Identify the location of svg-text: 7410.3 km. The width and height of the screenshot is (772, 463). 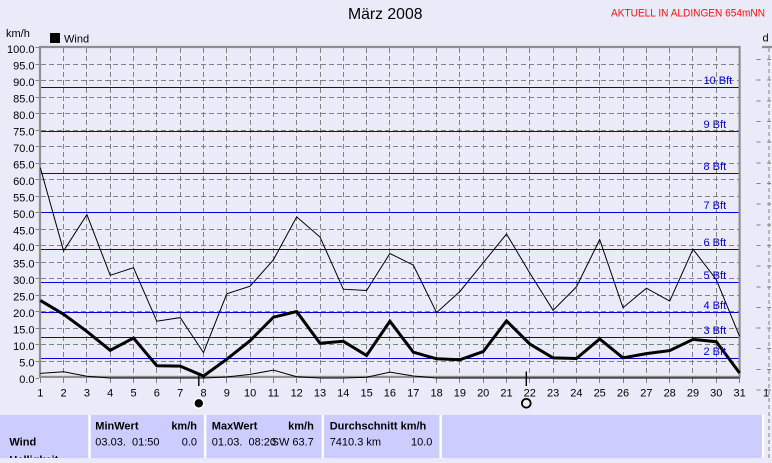
(355, 442).